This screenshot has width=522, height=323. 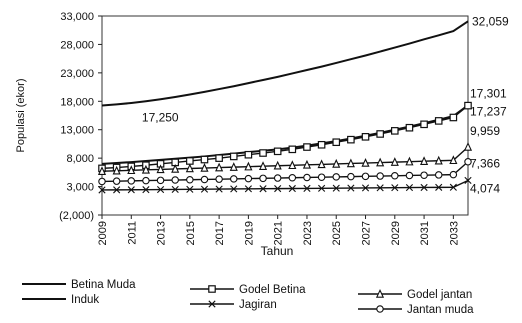 I want to click on x-tick-label: 2013, so click(x=162, y=233).